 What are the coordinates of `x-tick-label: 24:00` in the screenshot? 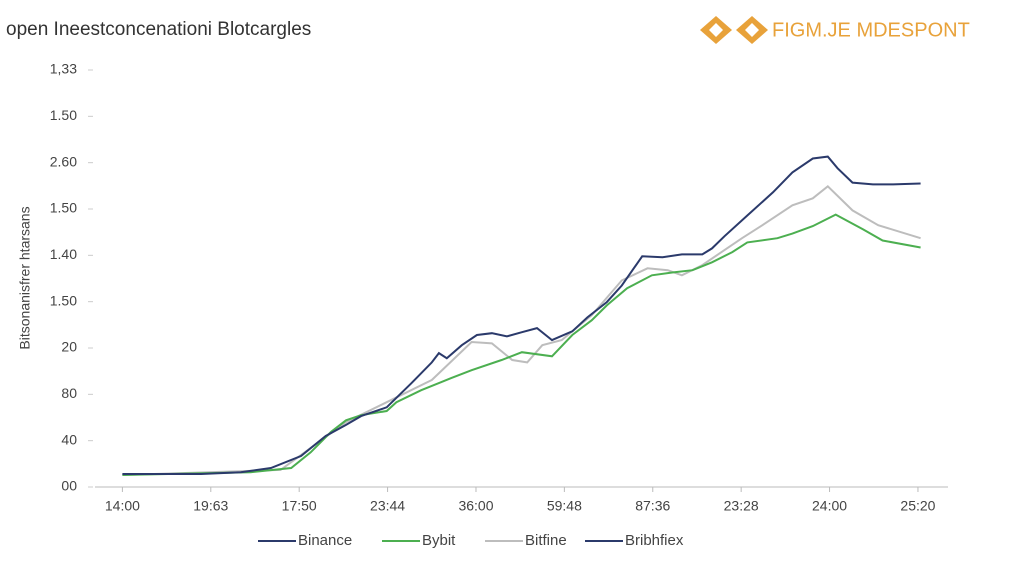 It's located at (829, 506).